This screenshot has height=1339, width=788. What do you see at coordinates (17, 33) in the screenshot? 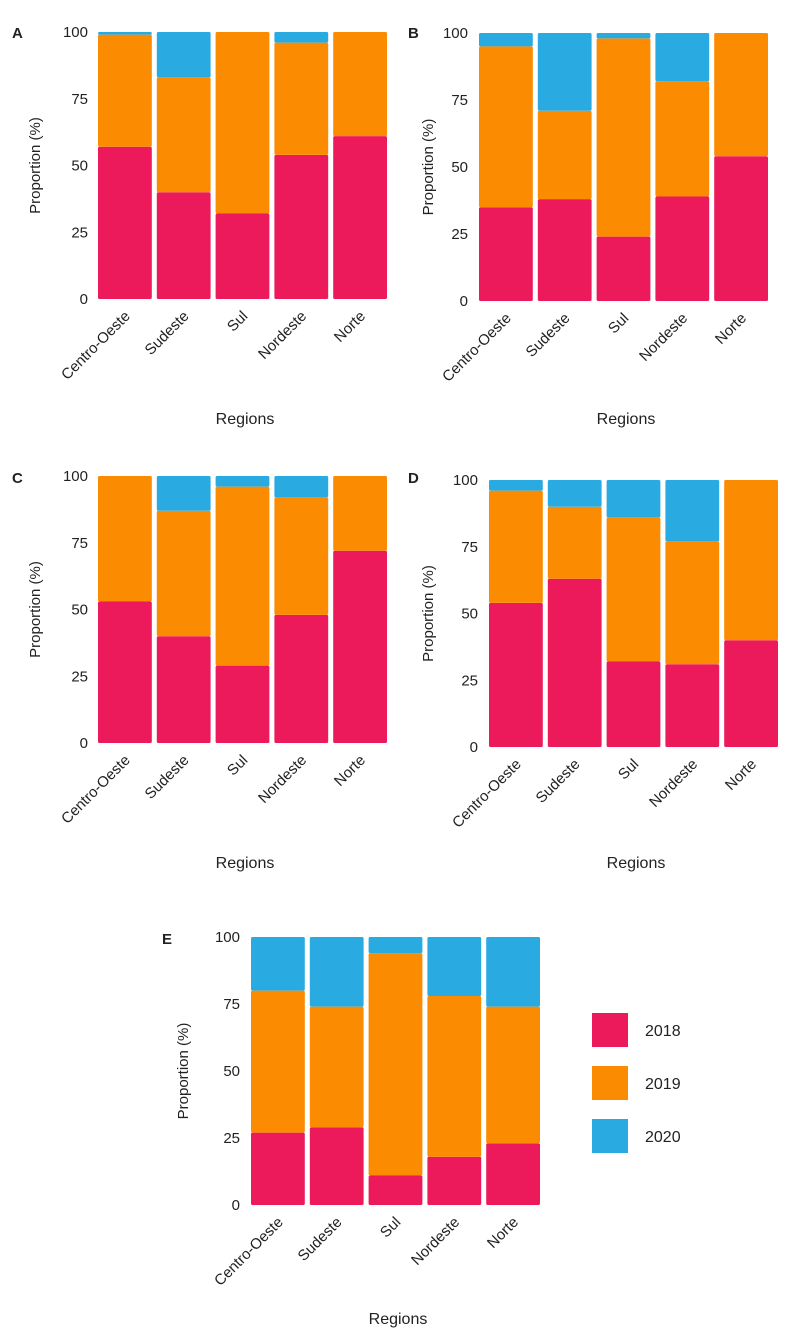
I see `panel-label: A` at bounding box center [17, 33].